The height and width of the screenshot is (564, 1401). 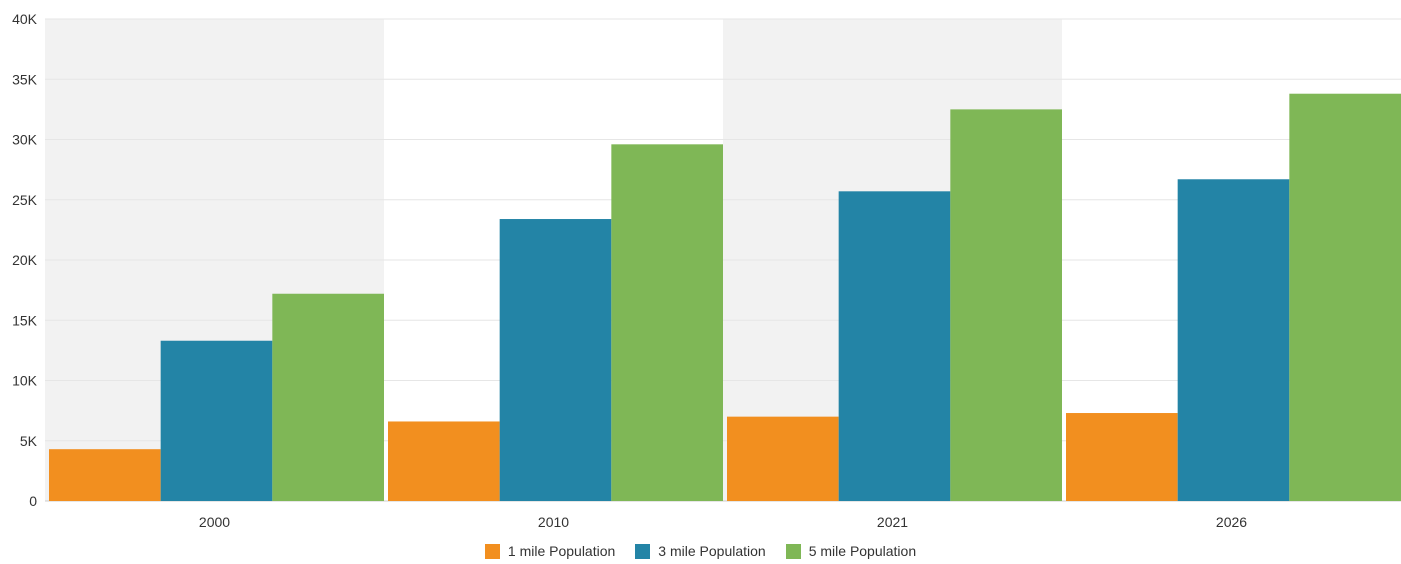 What do you see at coordinates (444, 461) in the screenshot?
I see `bar-1-mile-population-2010` at bounding box center [444, 461].